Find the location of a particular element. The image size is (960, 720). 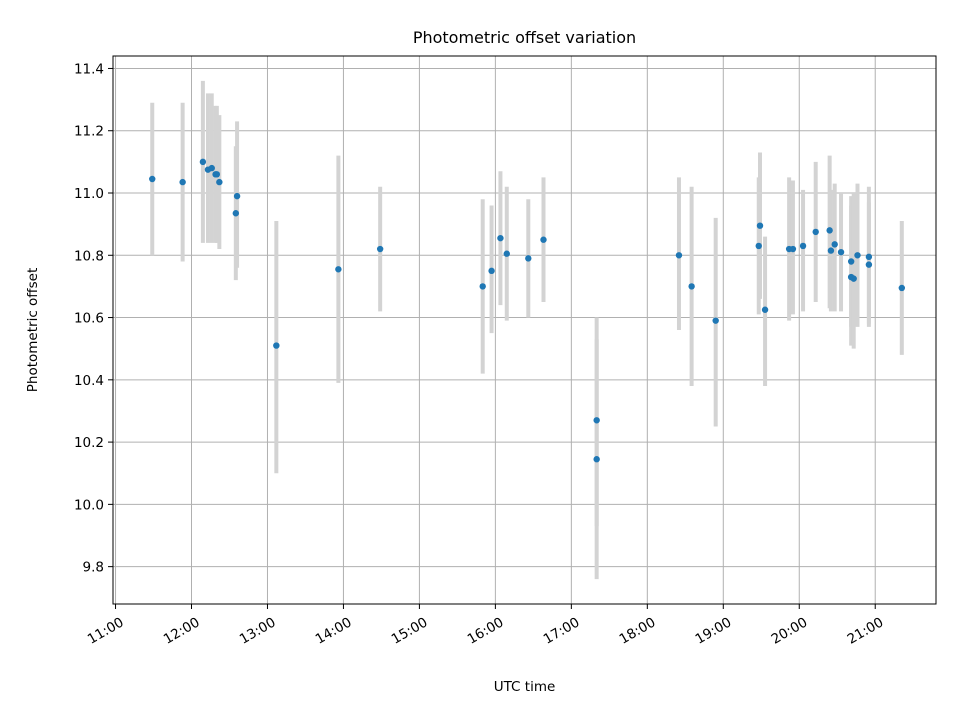

x-tick-label: 12:00 is located at coordinates (182, 630).